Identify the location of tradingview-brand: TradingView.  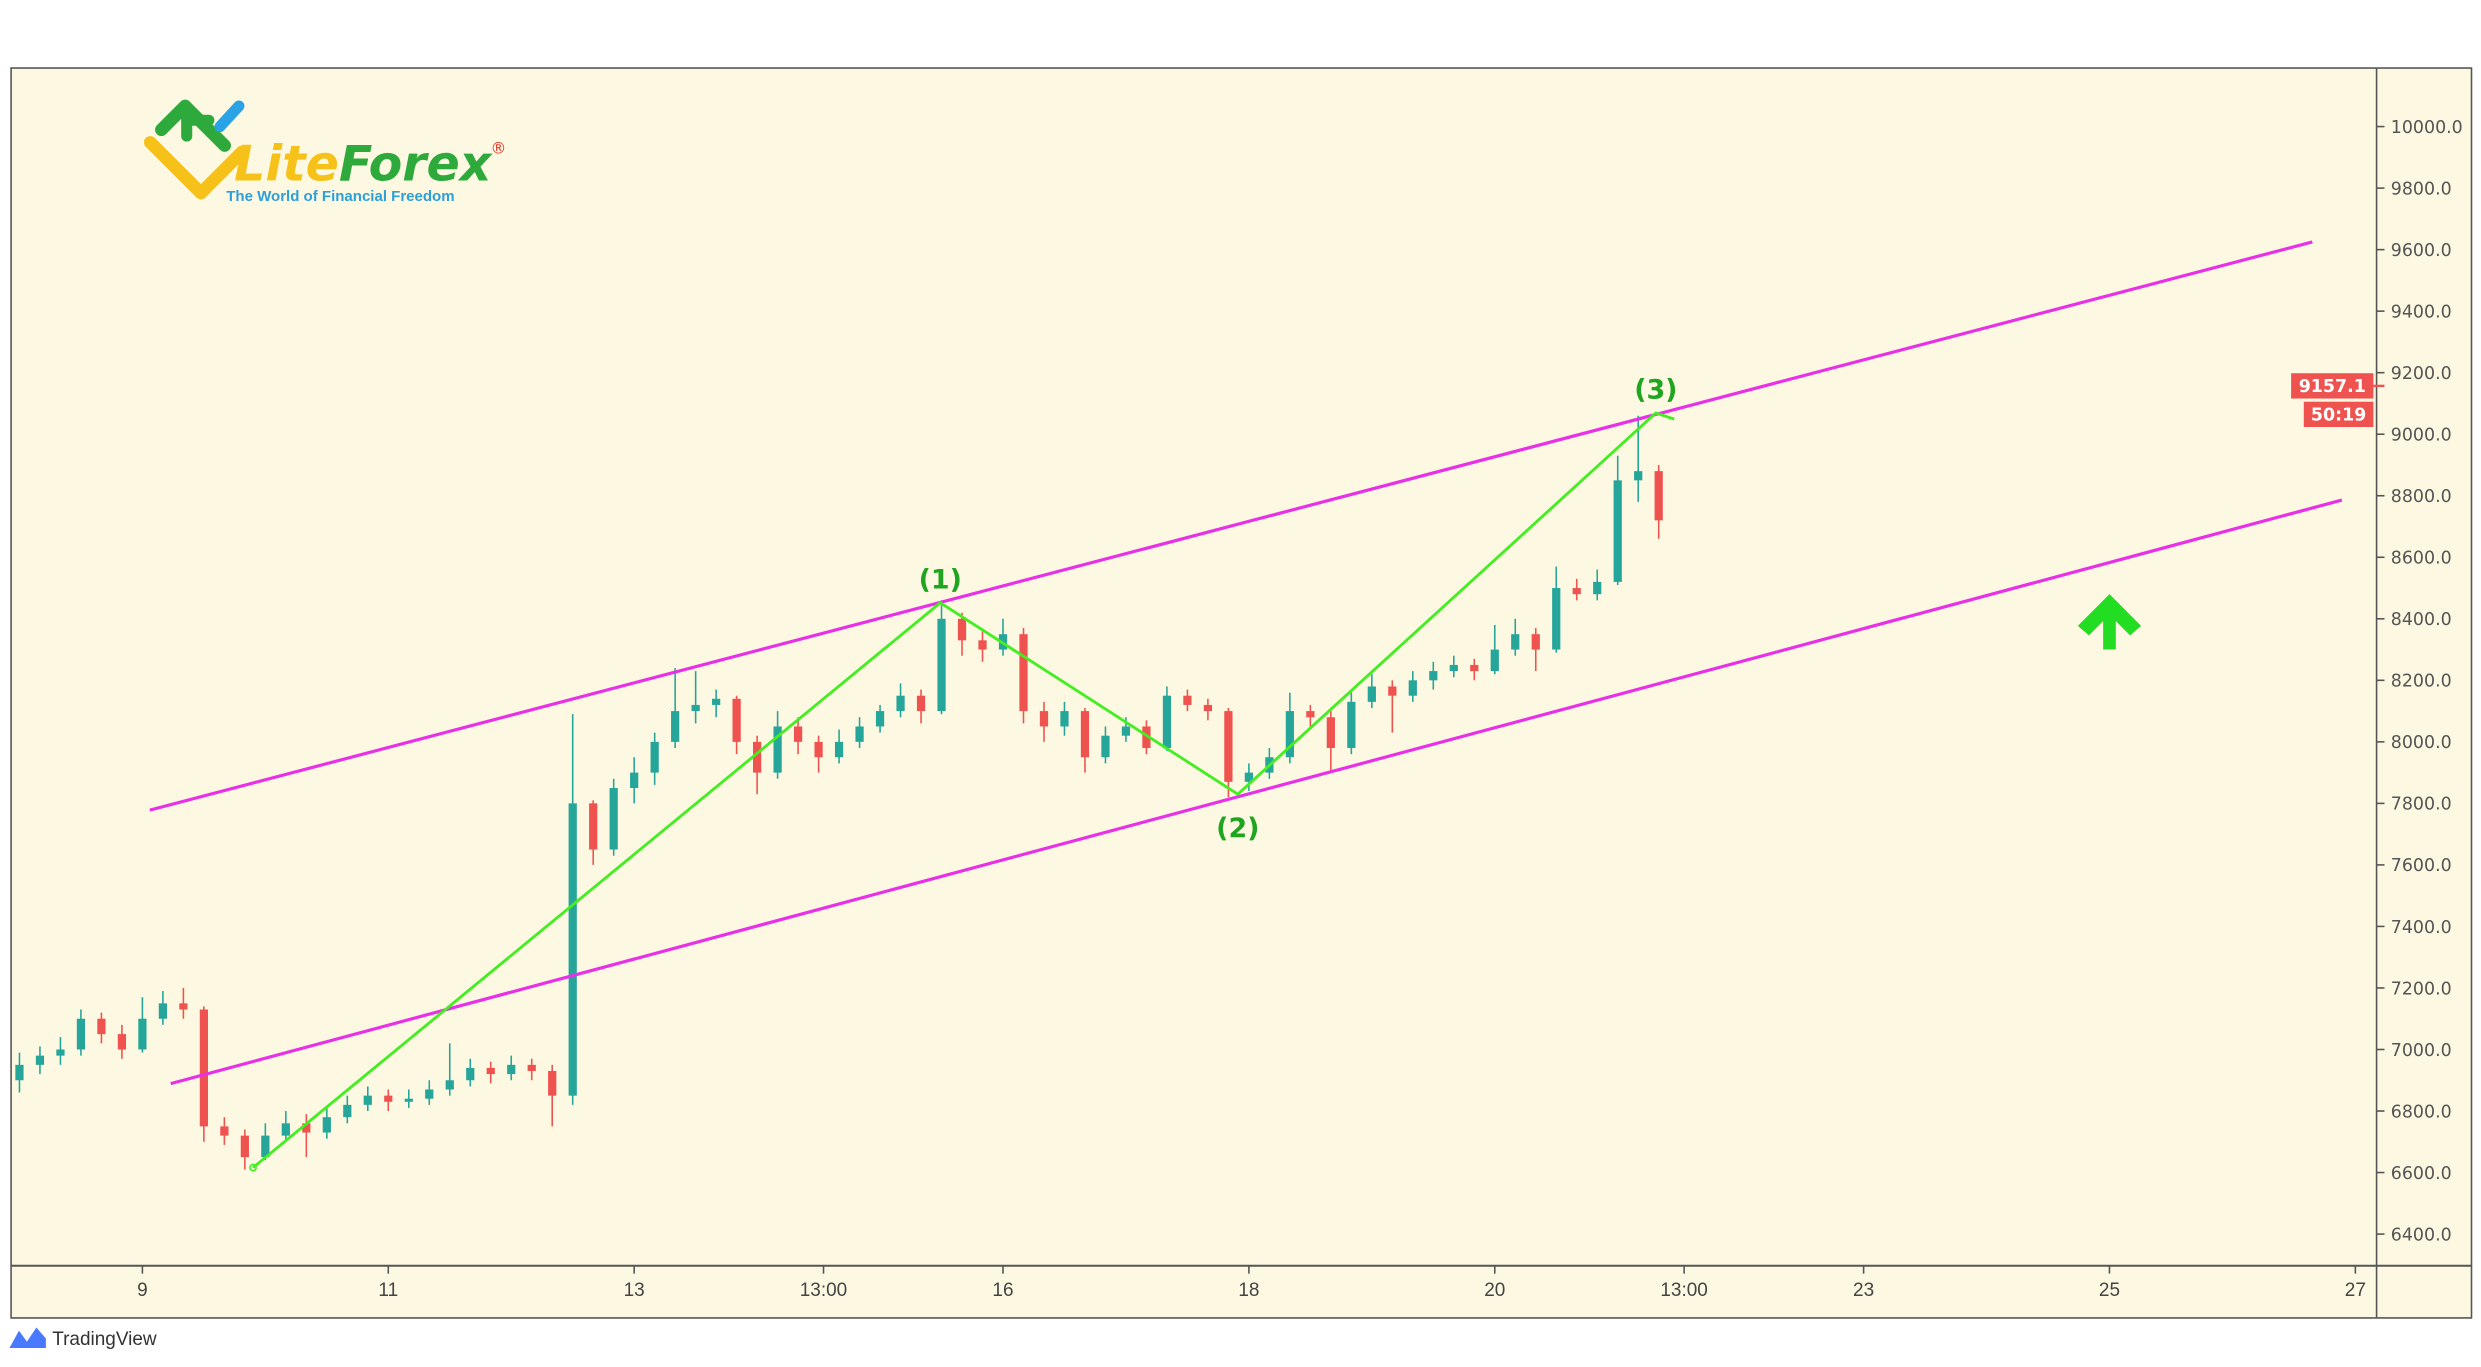
(83, 1338).